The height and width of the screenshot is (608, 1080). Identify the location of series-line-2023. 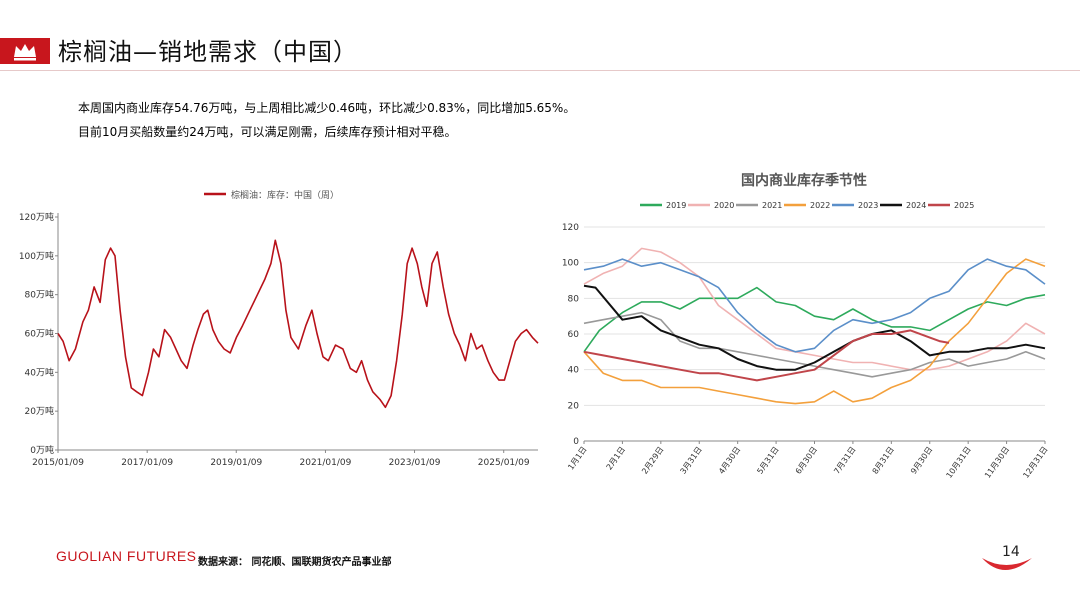
(814, 305).